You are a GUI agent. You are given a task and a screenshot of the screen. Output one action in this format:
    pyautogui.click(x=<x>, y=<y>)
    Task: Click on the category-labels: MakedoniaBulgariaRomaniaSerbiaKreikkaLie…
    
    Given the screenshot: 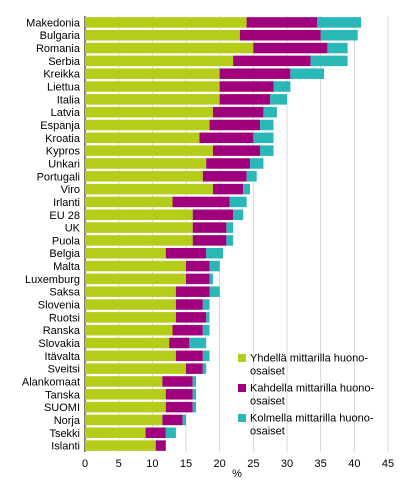 What is the action you would take?
    pyautogui.click(x=51, y=234)
    